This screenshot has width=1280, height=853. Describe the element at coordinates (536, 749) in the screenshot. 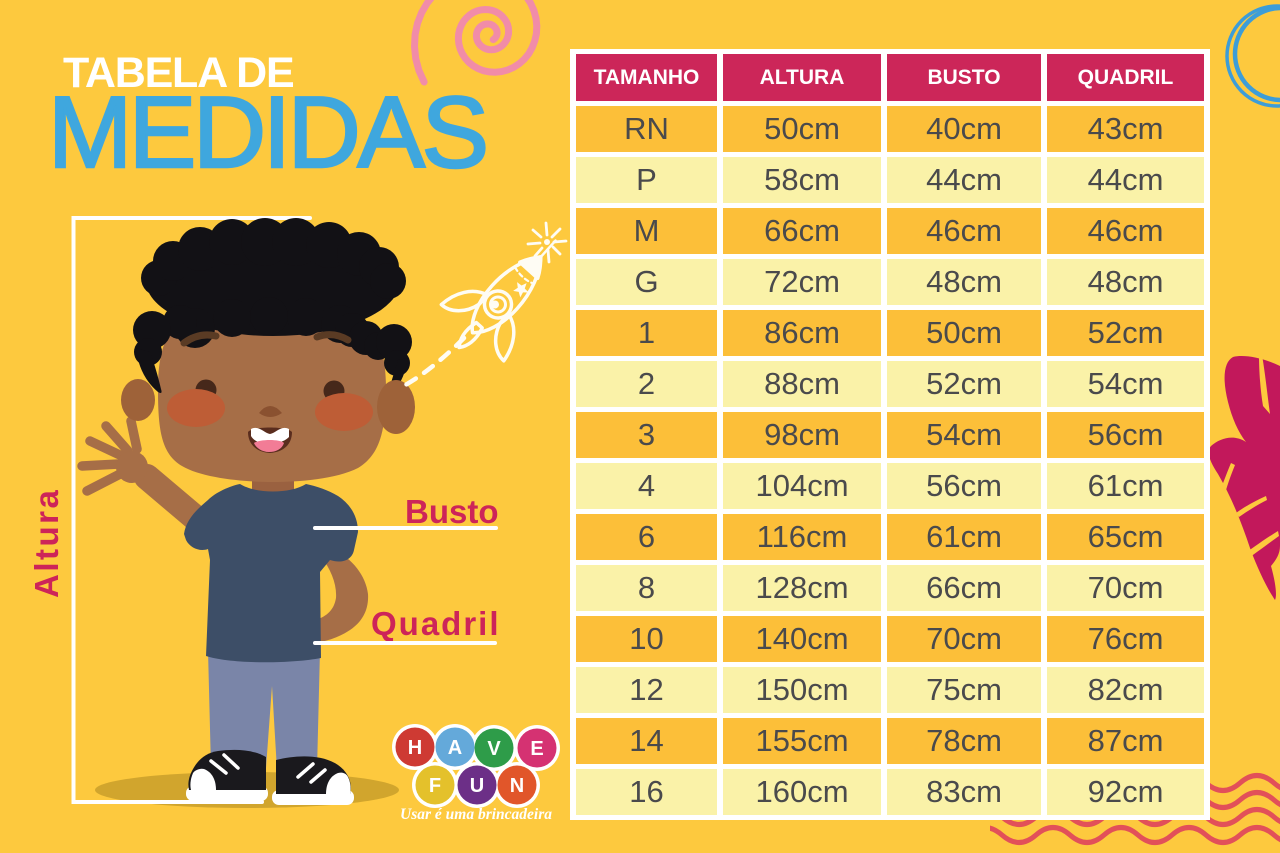

I see `svg-text: E` at that location.